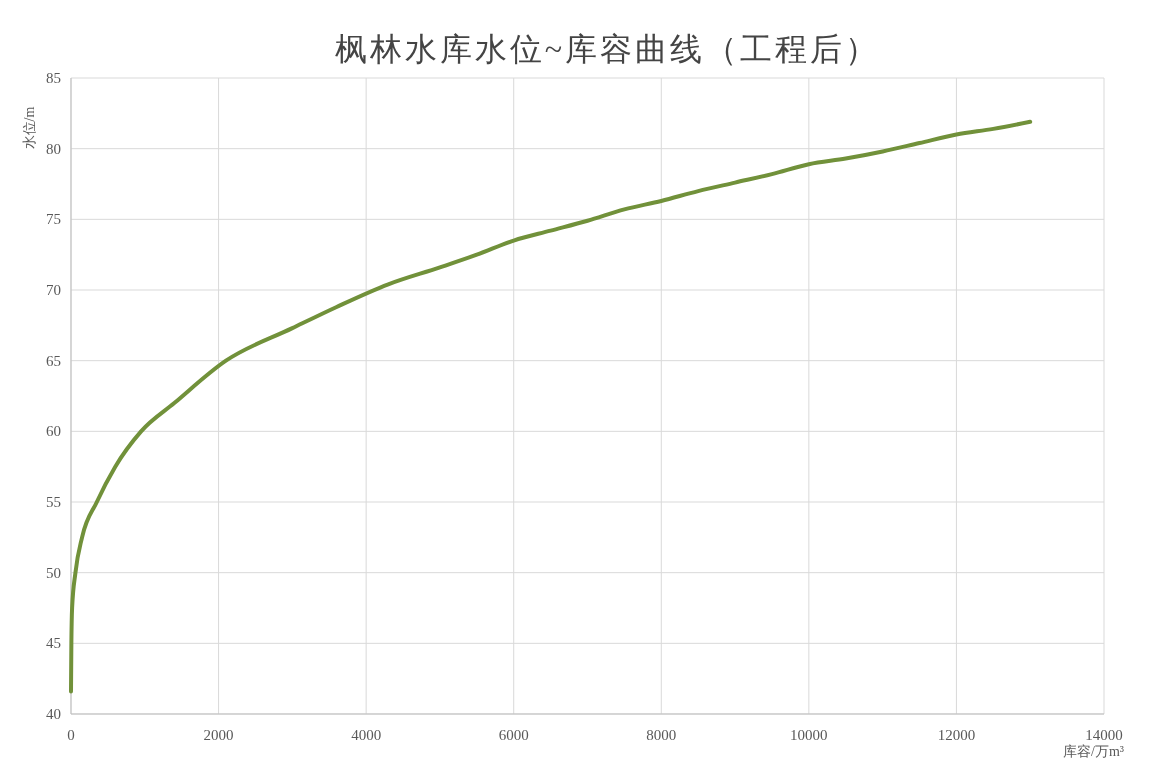 The image size is (1150, 771). I want to click on y-tick-label: 65, so click(53, 360).